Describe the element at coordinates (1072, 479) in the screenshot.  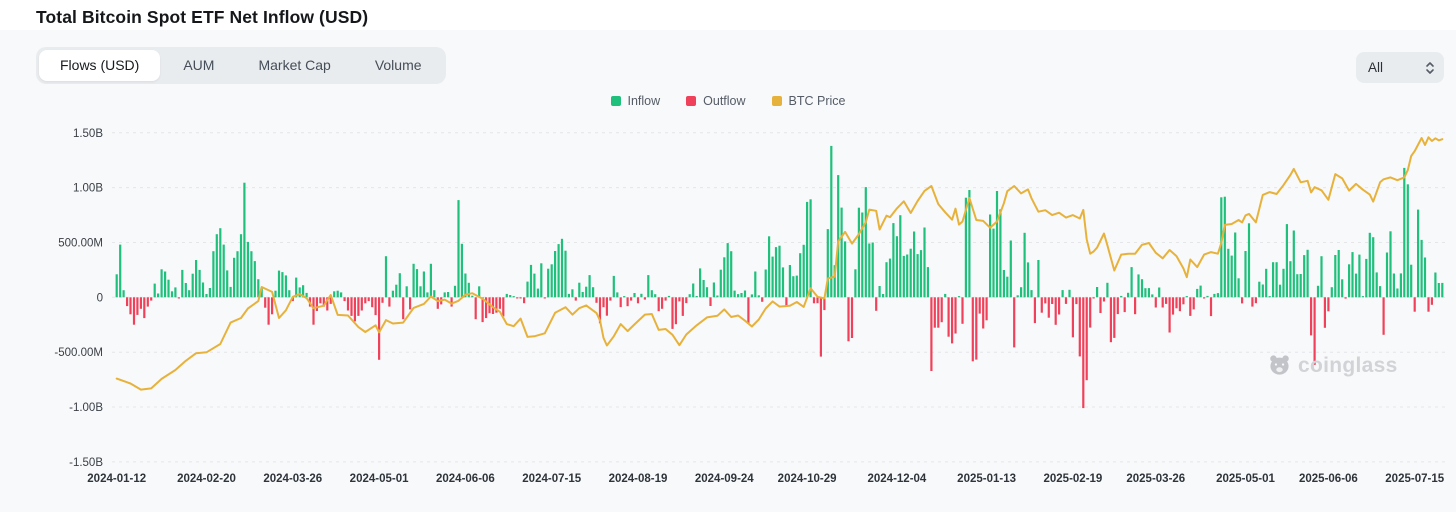
I see `x-axis-label: 2025-02-19` at that location.